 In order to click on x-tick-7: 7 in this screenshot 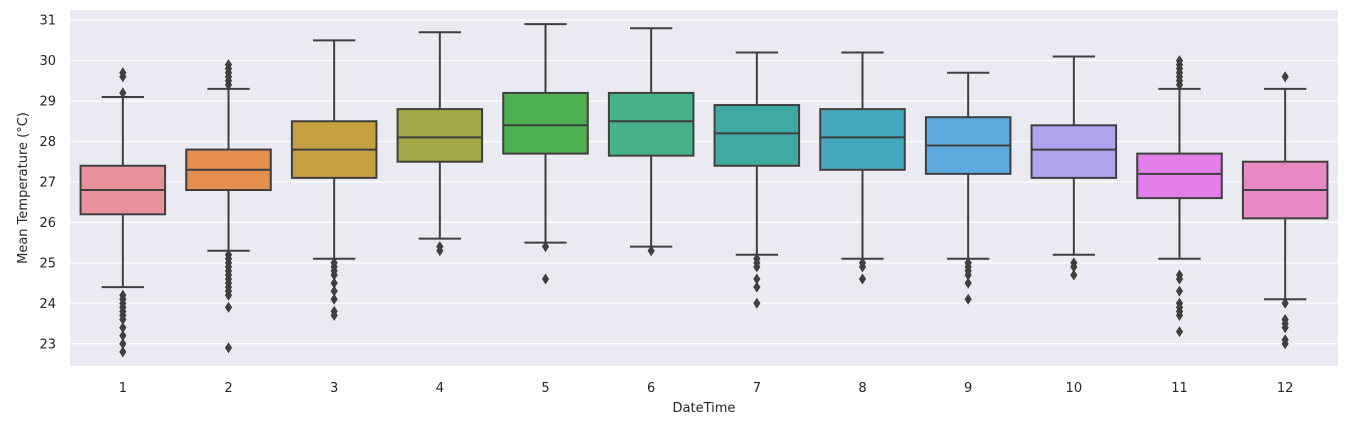, I will do `click(757, 388)`.